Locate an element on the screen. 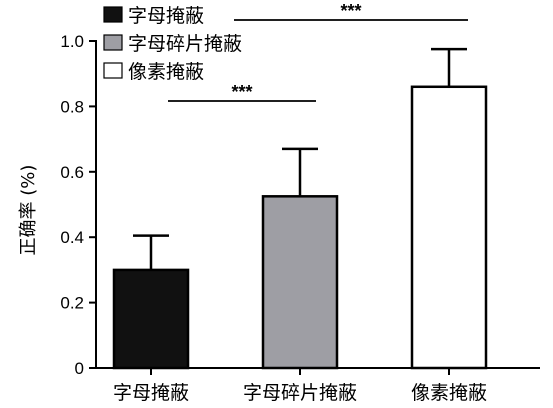 This screenshot has height=408, width=553. legend-label: 字母掩蔽 is located at coordinates (166, 16).